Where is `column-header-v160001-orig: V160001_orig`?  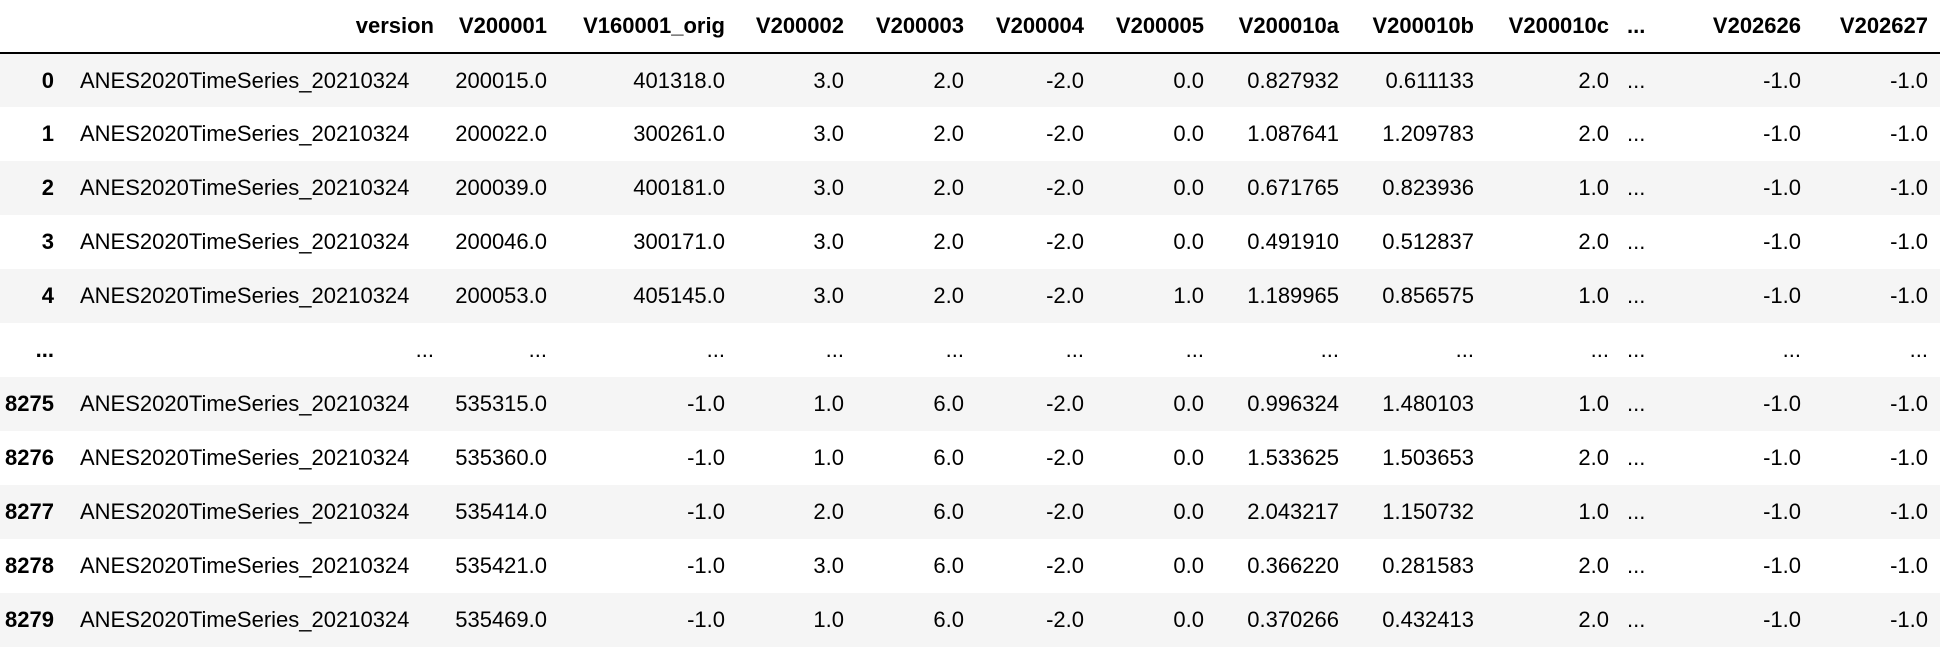
column-header-v160001-orig: V160001_orig is located at coordinates (648, 27).